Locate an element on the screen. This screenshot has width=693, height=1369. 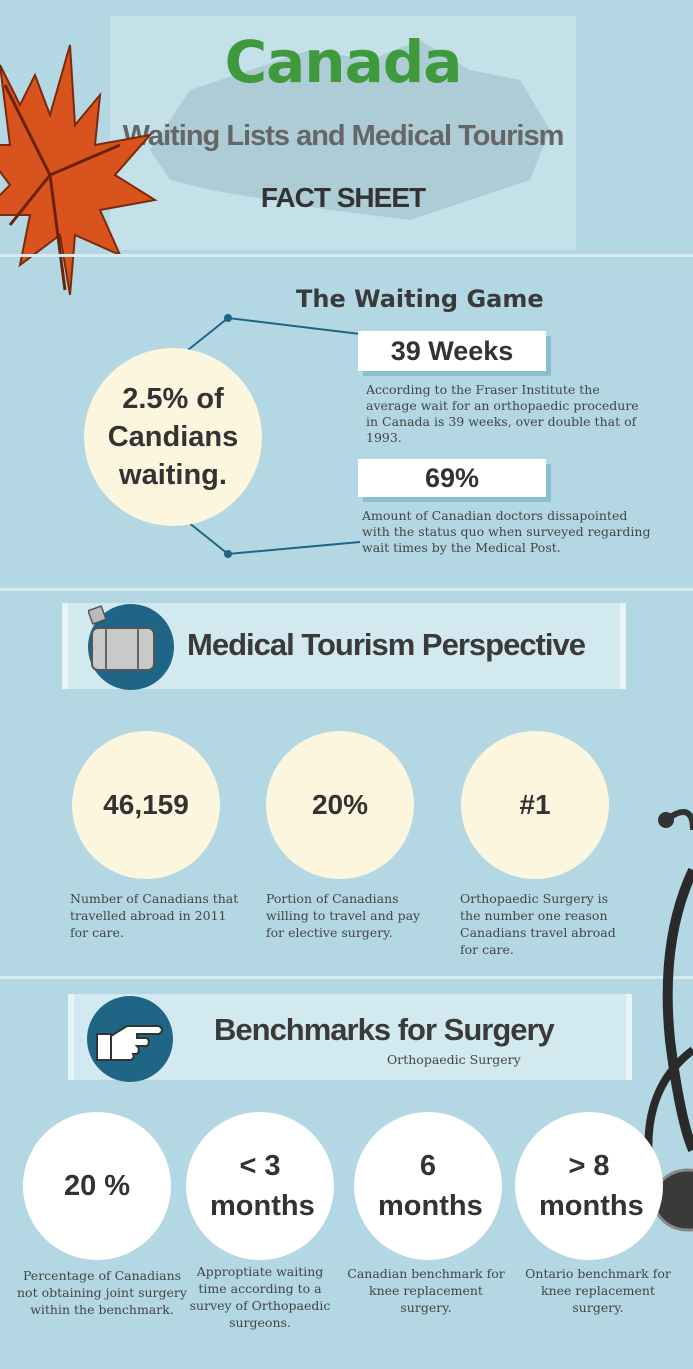
tourism-stat-circle: 46,159 is located at coordinates (146, 805).